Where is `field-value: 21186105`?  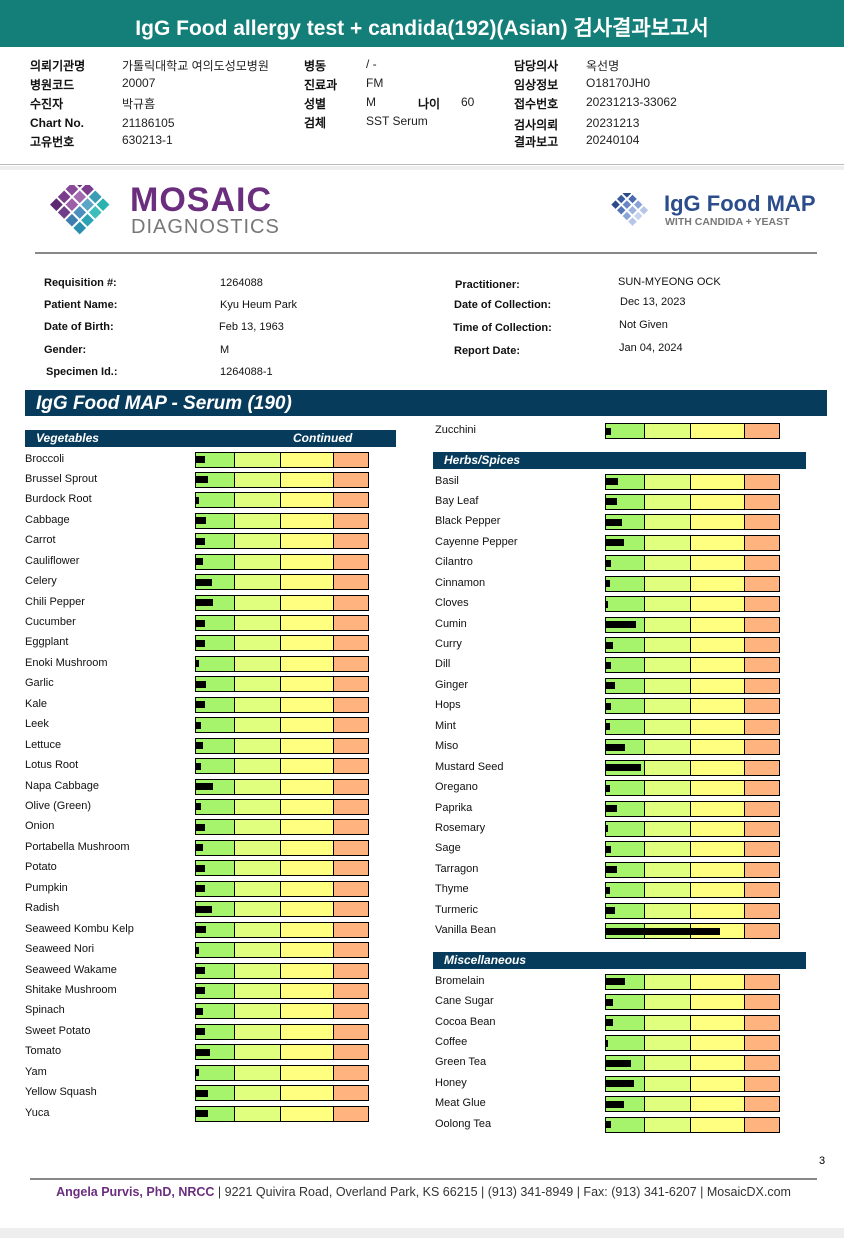 field-value: 21186105 is located at coordinates (148, 123).